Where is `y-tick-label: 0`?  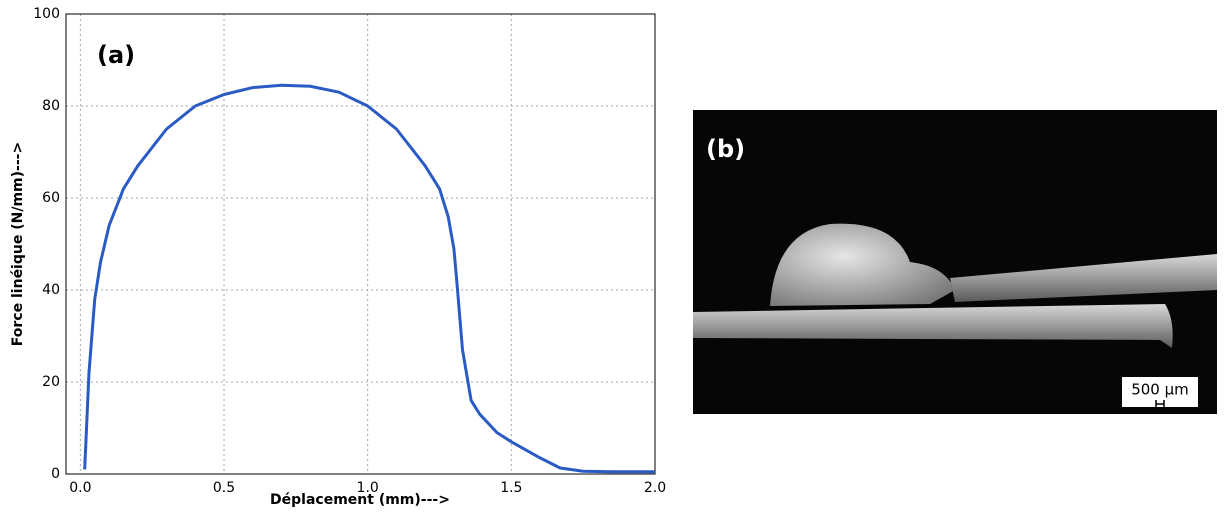 y-tick-label: 0 is located at coordinates (55, 474).